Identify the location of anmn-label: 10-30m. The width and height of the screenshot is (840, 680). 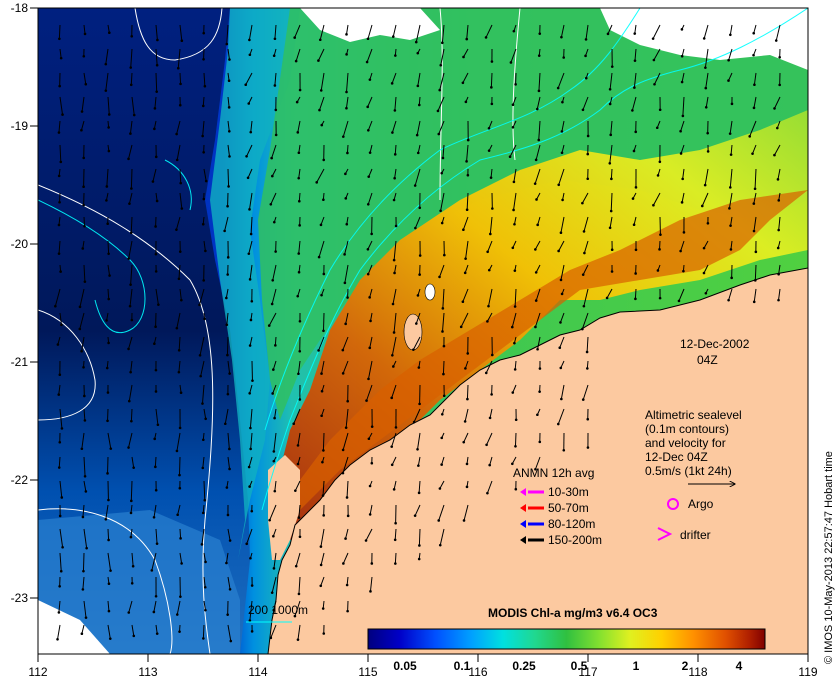
(568, 492).